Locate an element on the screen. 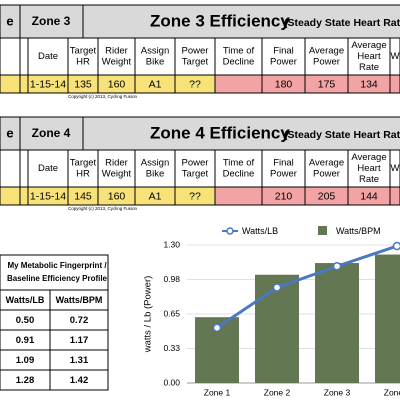  copyright: Copyright (c) 2013, Cycling Fusion is located at coordinates (103, 208).